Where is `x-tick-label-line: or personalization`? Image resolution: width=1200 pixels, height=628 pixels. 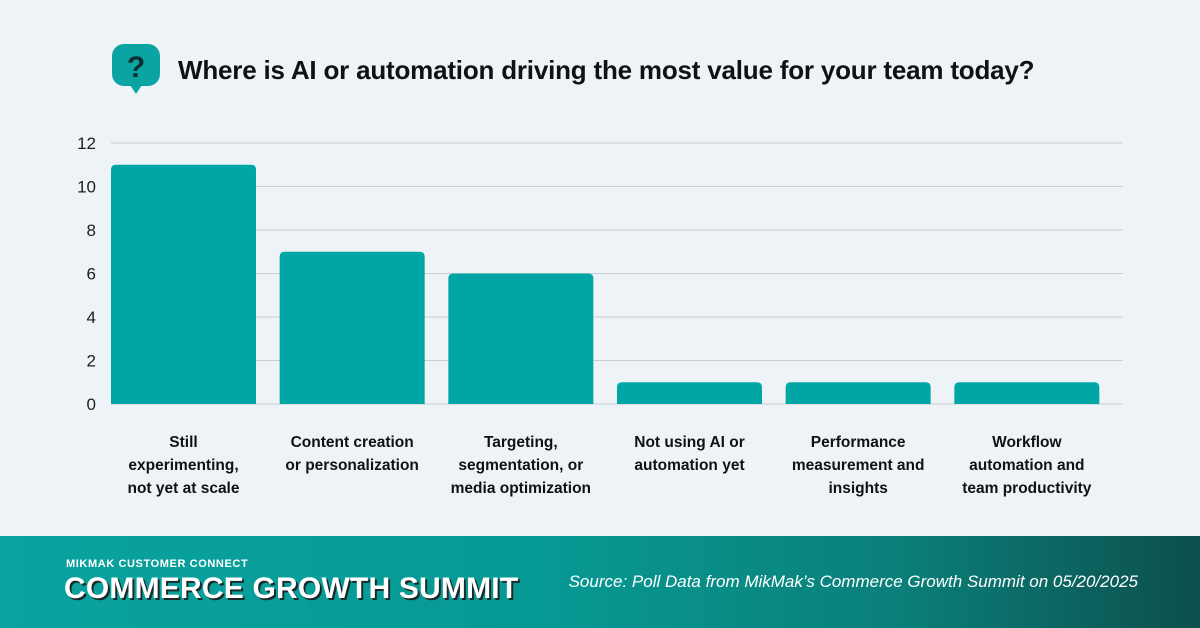
x-tick-label-line: or personalization is located at coordinates (352, 465).